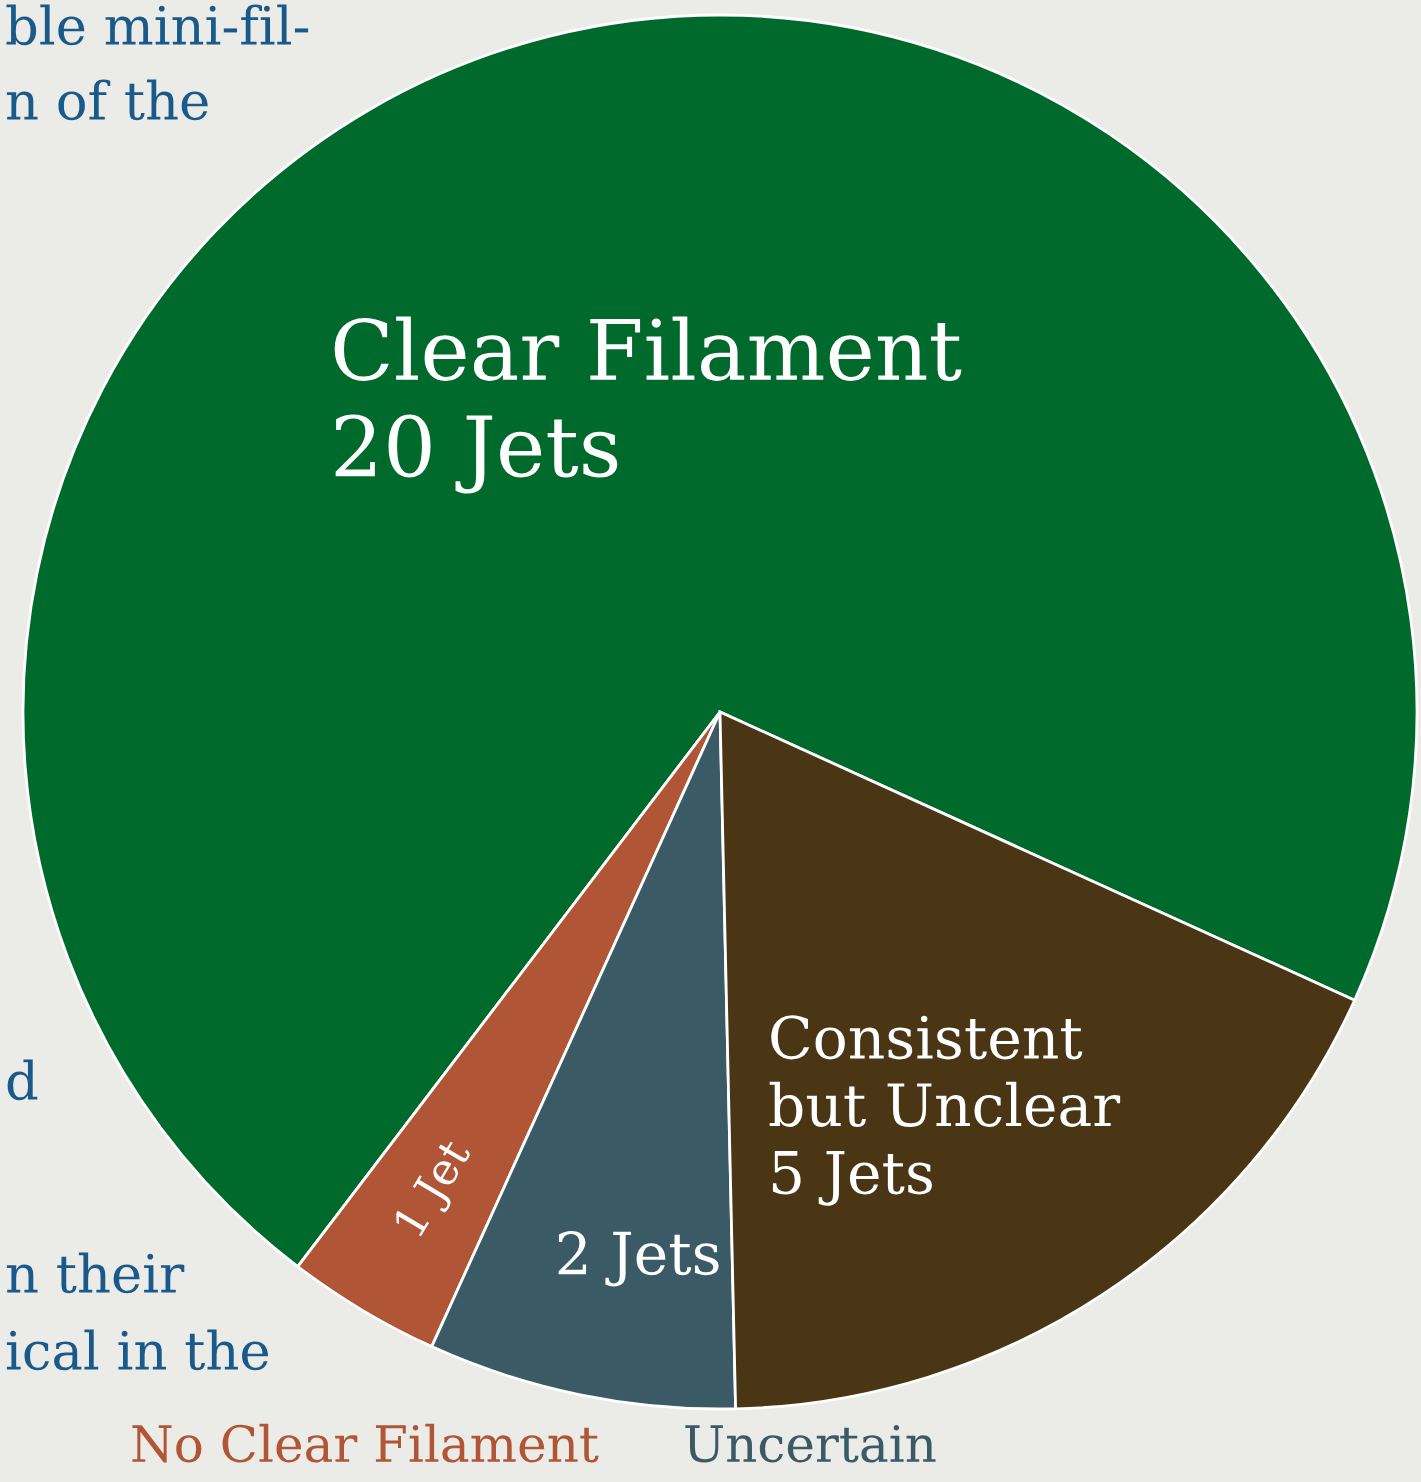 The height and width of the screenshot is (1482, 1421). I want to click on text: n their, so click(95, 1273).